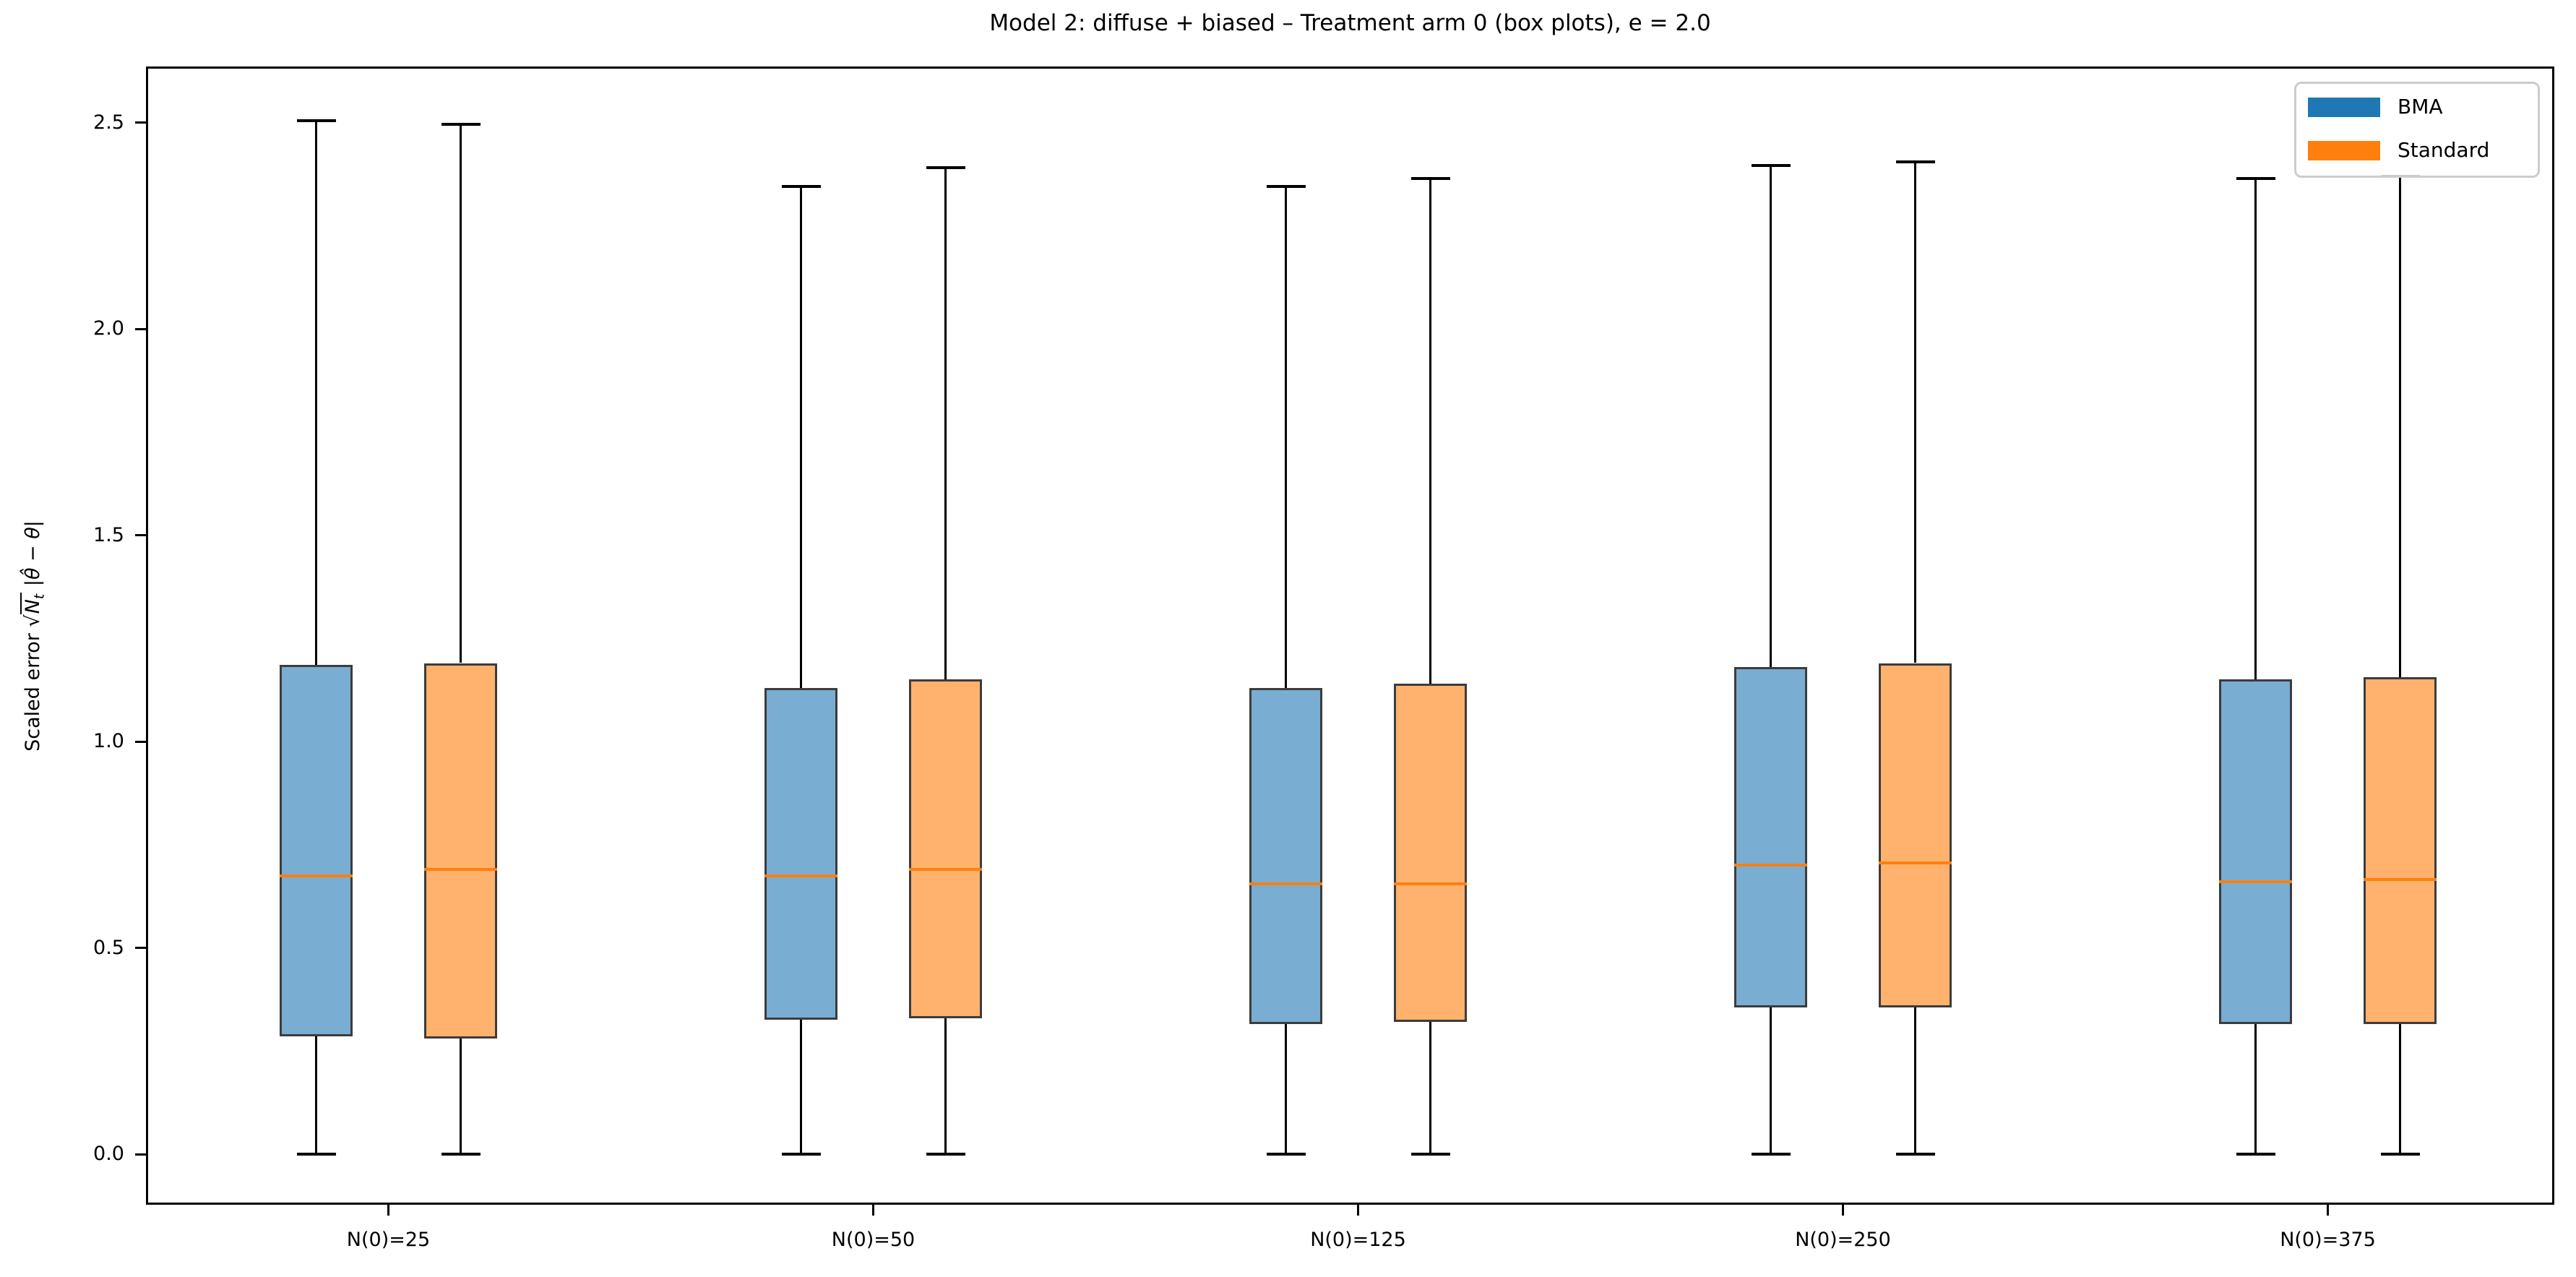 The height and width of the screenshot is (1277, 2576). I want to click on x-tick-label: N(0)=50, so click(873, 1240).